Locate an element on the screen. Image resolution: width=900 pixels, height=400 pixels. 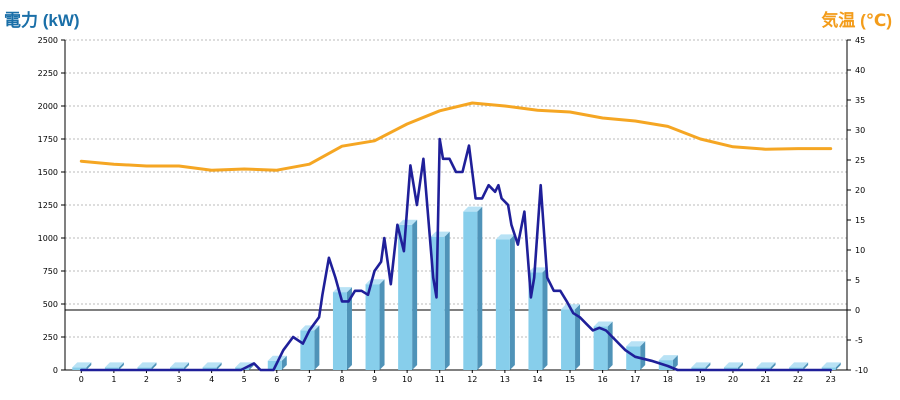
left-tick-label: 750 is located at coordinates (50, 271).